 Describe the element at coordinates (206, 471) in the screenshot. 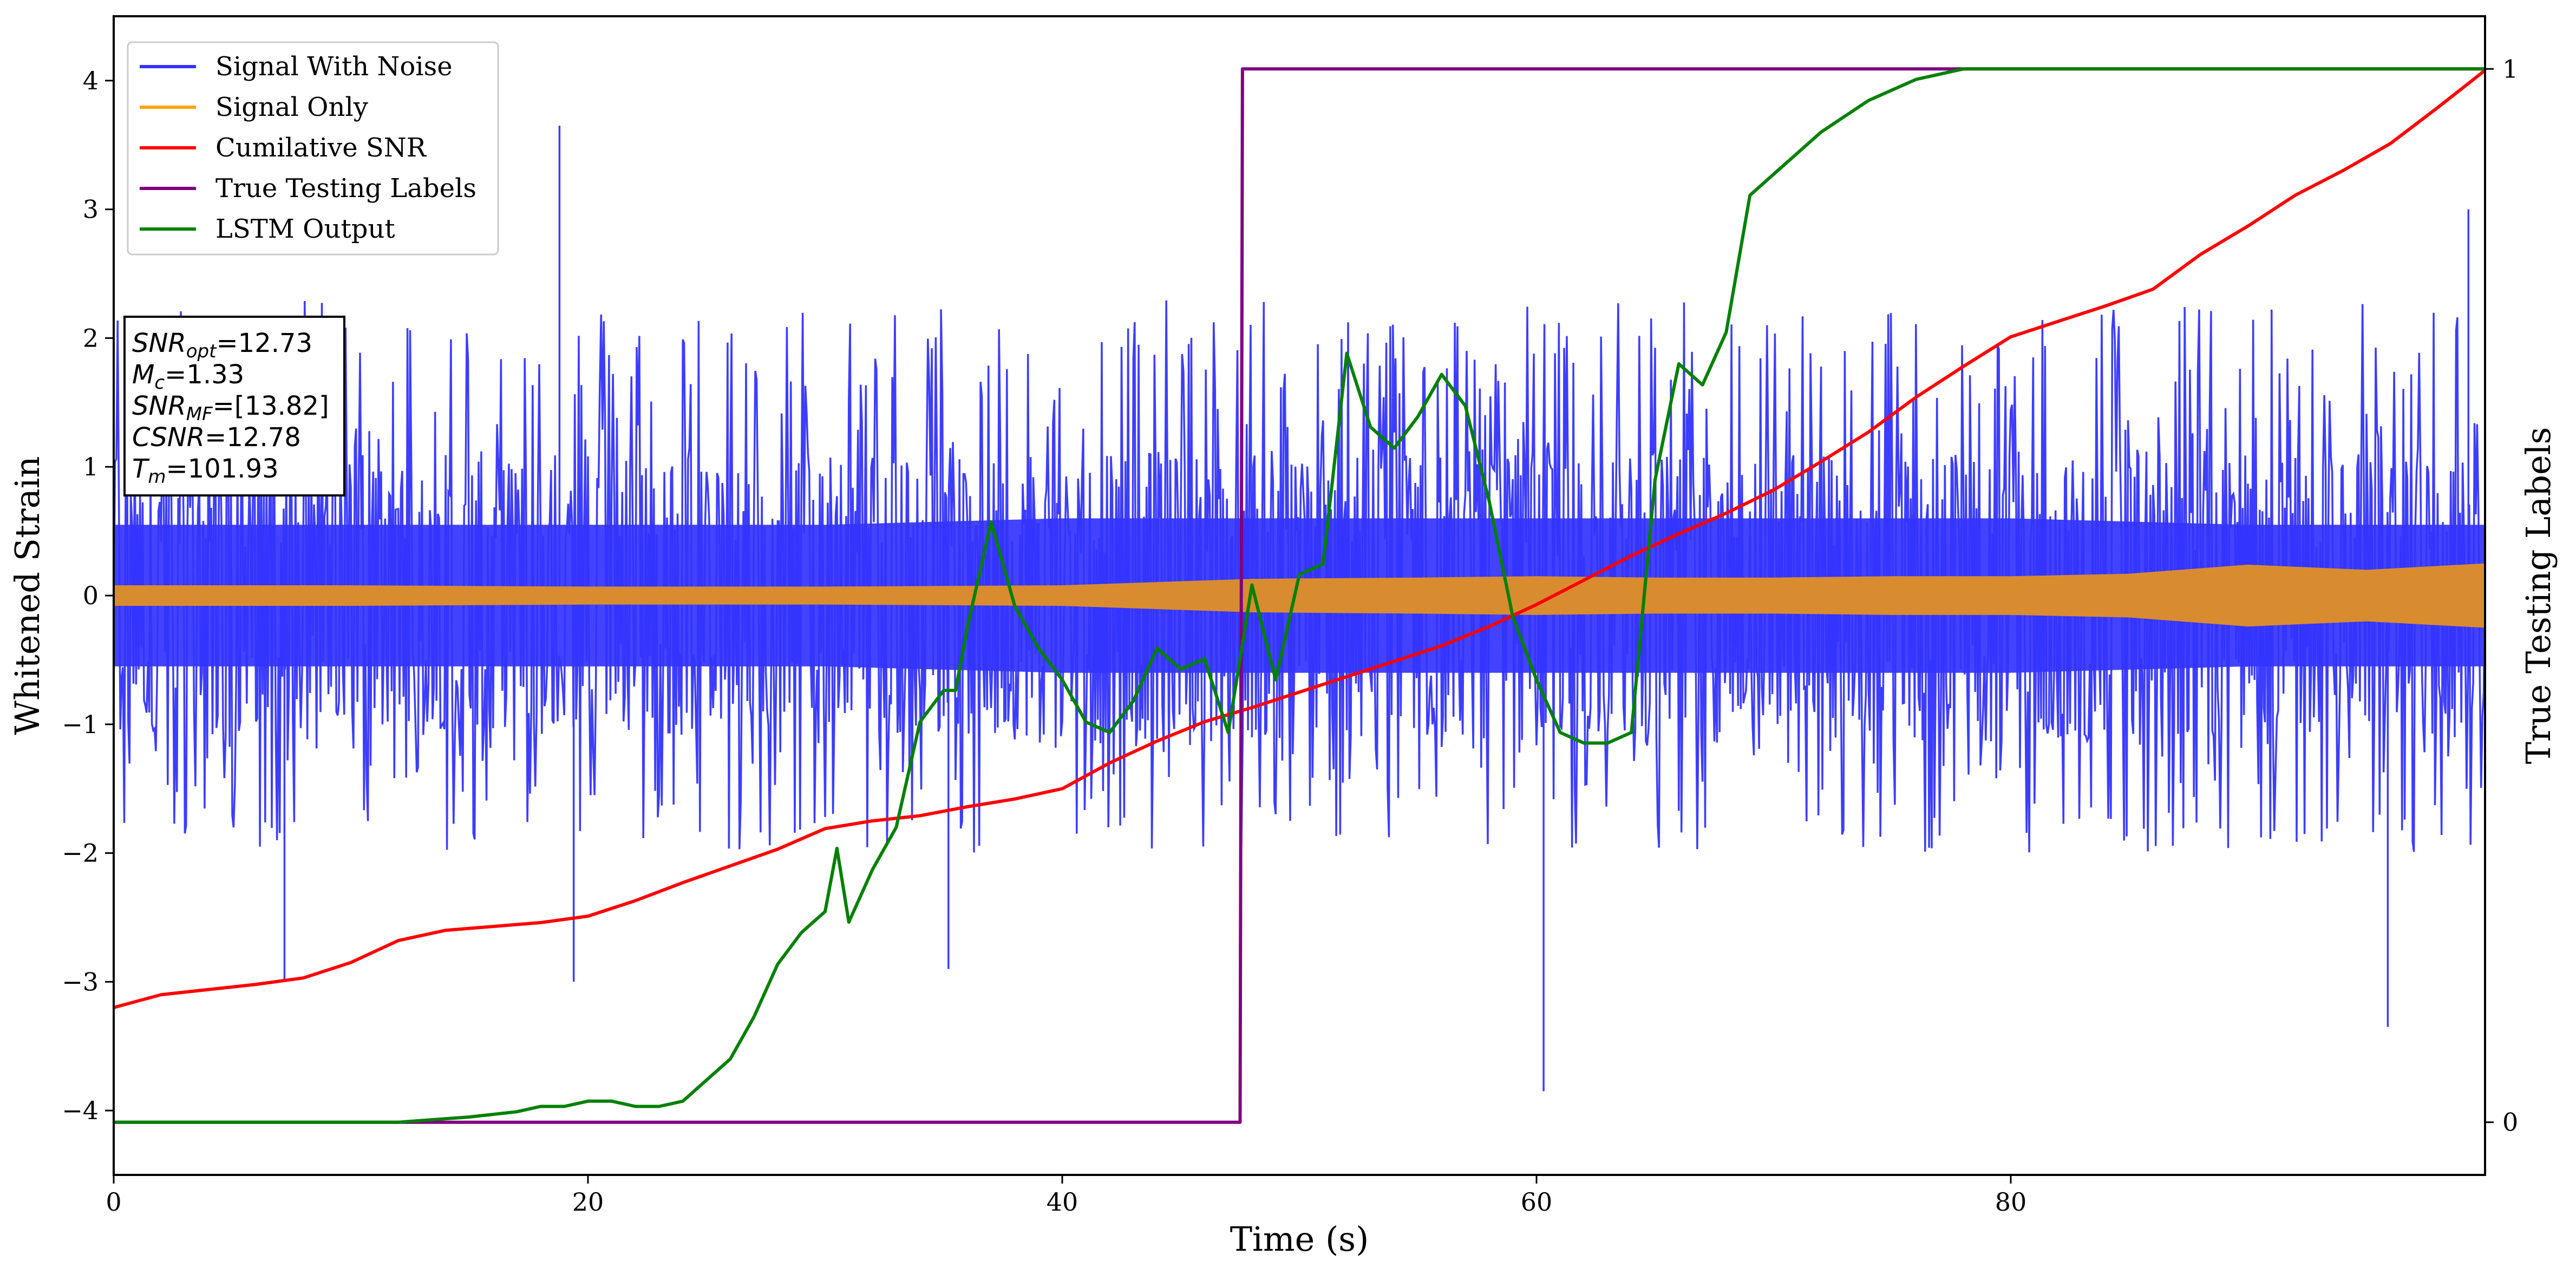

I see `annotation-line: Tm=101.93` at that location.